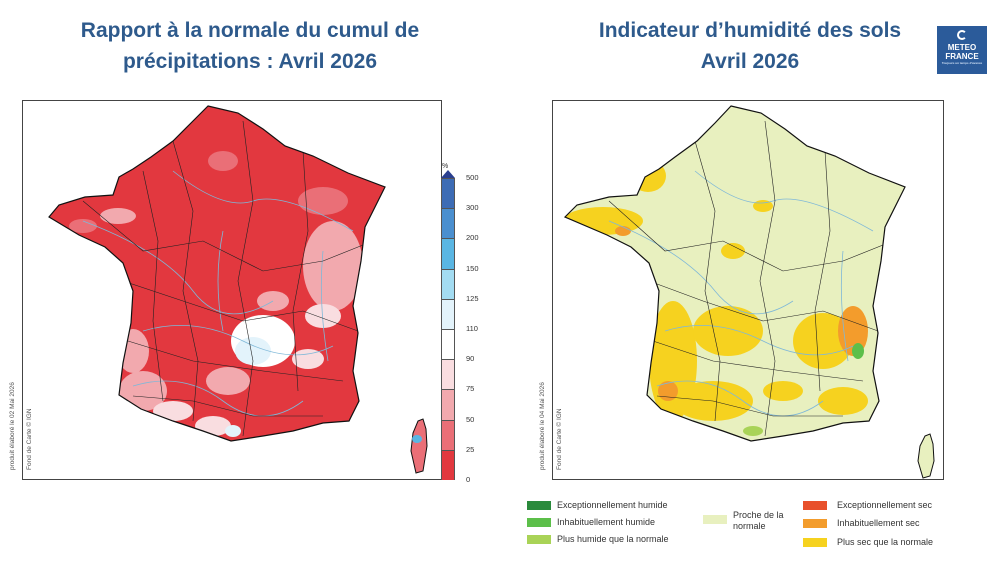  What do you see at coordinates (885, 505) in the screenshot?
I see `legend-exc-sec: Exceptionnellement sec` at bounding box center [885, 505].